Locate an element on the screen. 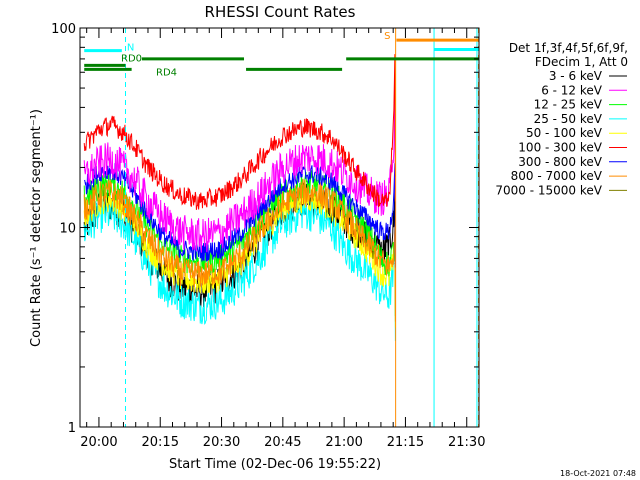 The image size is (640, 480). annotation-label-rd4: RD4 is located at coordinates (166, 72).